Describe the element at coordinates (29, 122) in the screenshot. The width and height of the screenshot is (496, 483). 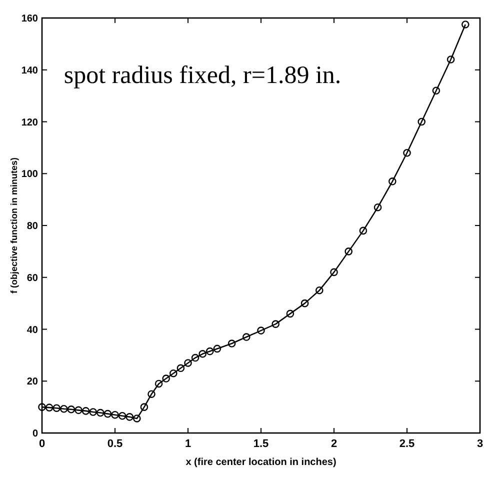
I see `y-tick-label: 120` at that location.